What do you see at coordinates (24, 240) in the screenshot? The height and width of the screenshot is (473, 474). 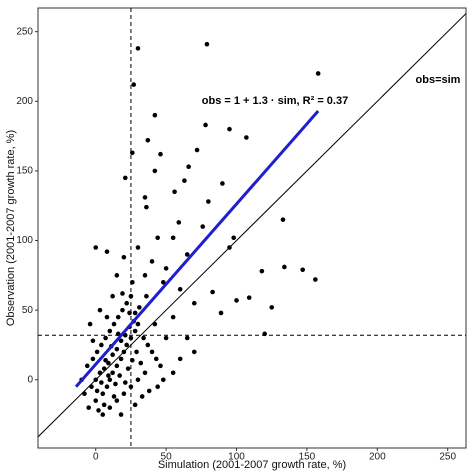 I see `y-tick-label: 100` at bounding box center [24, 240].